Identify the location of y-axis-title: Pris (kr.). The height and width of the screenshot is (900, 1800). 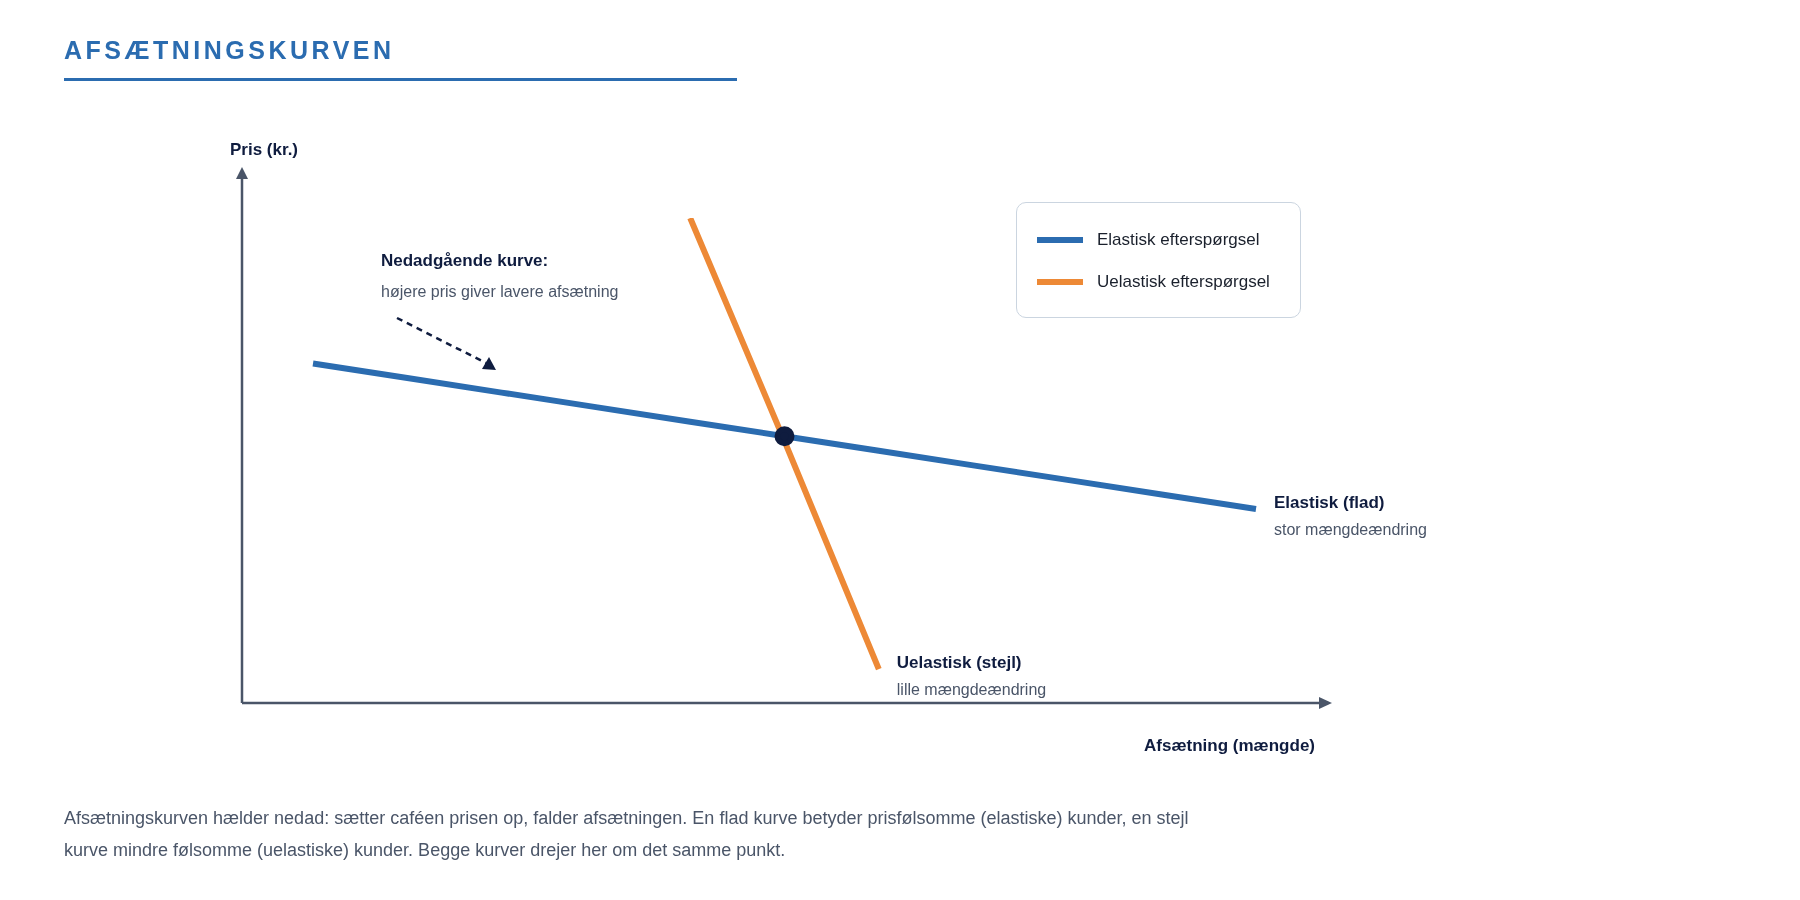
(264, 149).